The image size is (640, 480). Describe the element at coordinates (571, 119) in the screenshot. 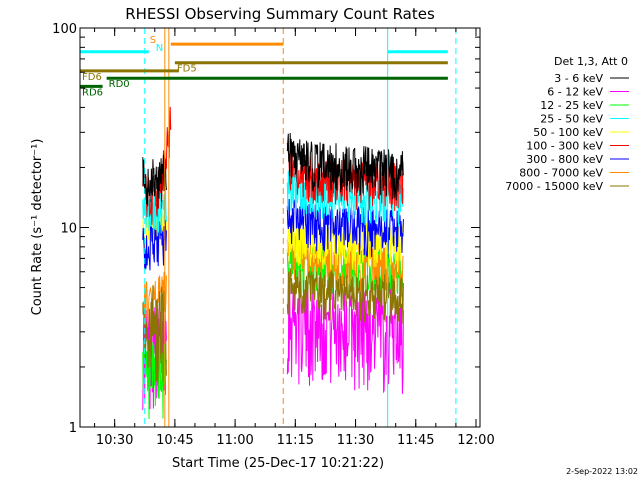

I see `legend-label-3: 25 - 50 keV` at that location.